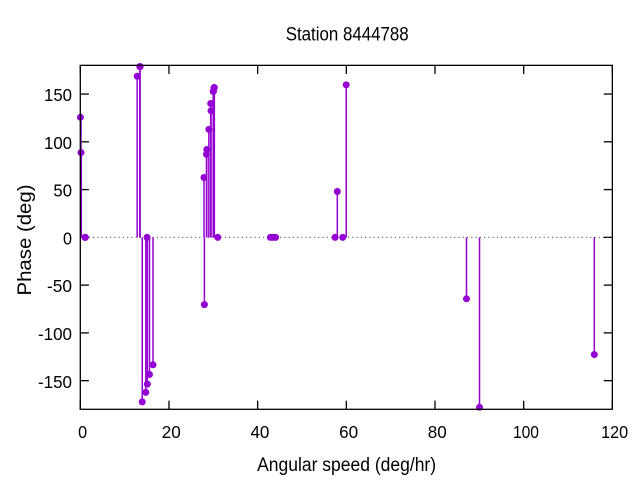 The image size is (640, 480). I want to click on svg-text: -100, so click(55, 334).